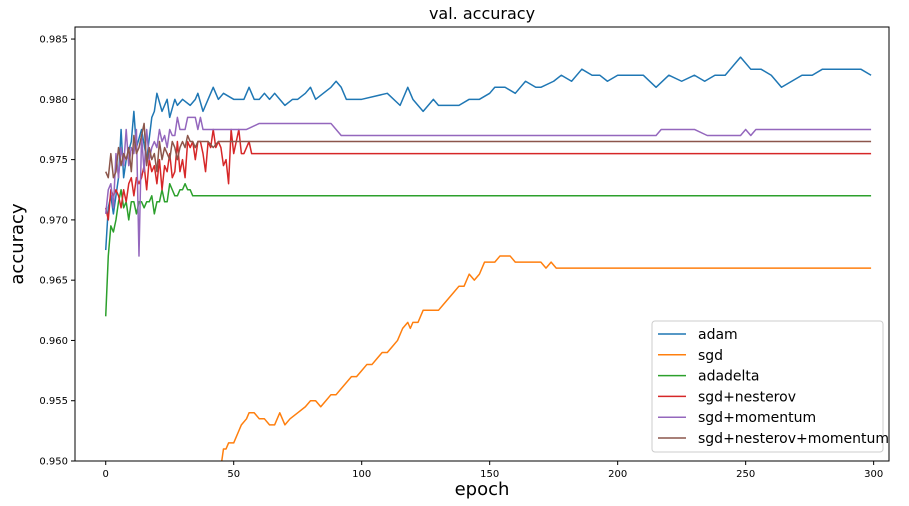 Image resolution: width=909 pixels, height=506 pixels. I want to click on chart-title: val. accuracy, so click(482, 13).